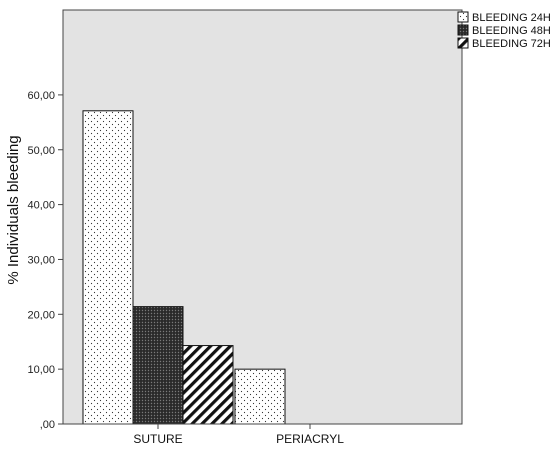 This screenshot has width=550, height=450. I want to click on y-tick-label: 10,00, so click(41, 370).